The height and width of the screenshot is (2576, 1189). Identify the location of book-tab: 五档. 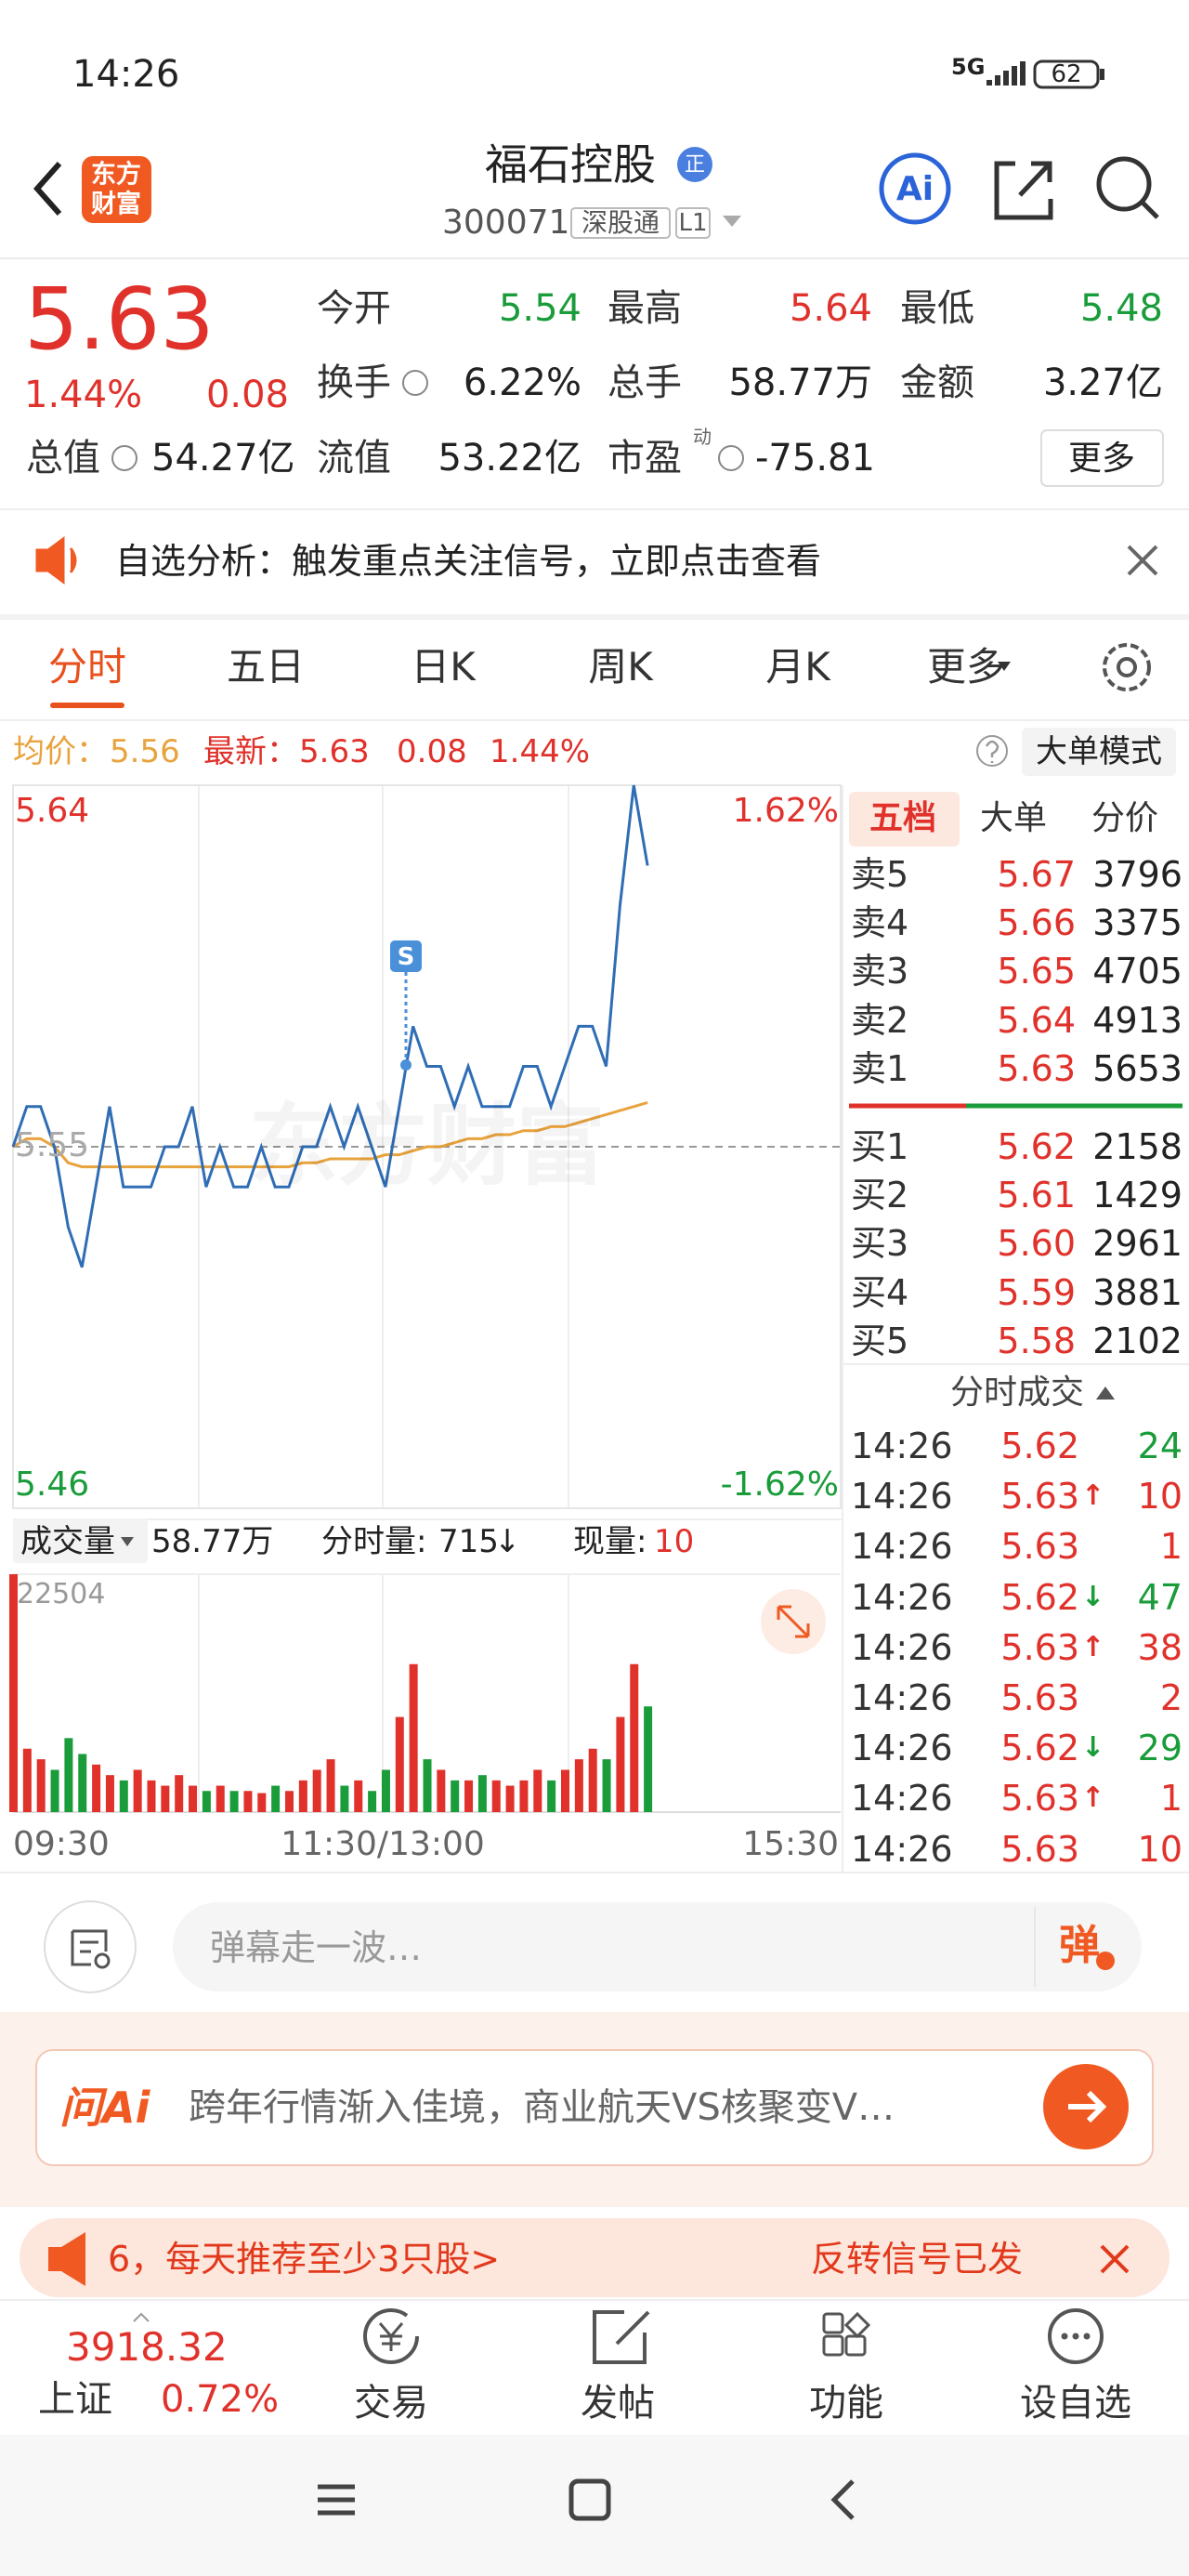
(903, 818).